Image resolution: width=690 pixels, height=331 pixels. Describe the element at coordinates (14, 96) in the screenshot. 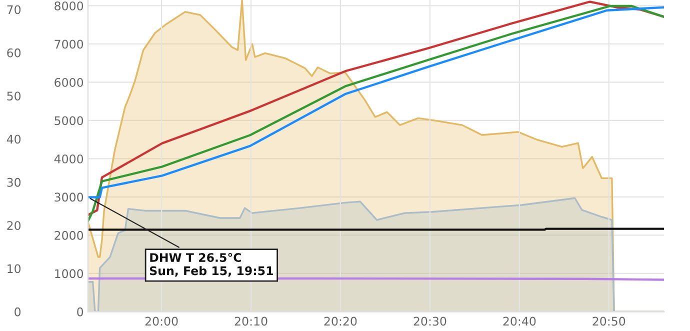

I see `y-tick-label: 50` at that location.